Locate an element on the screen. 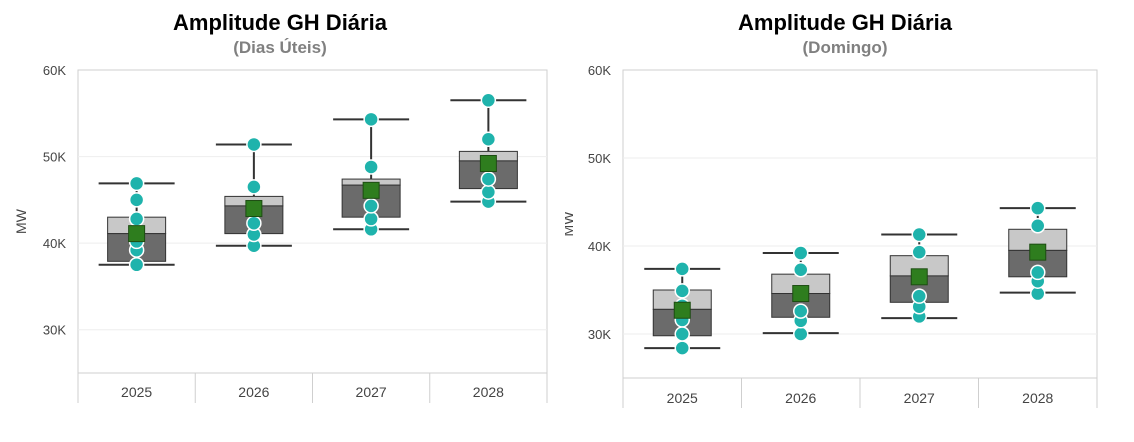 This screenshot has height=442, width=1134. chart-subtitle: (Domingo) is located at coordinates (845, 47).